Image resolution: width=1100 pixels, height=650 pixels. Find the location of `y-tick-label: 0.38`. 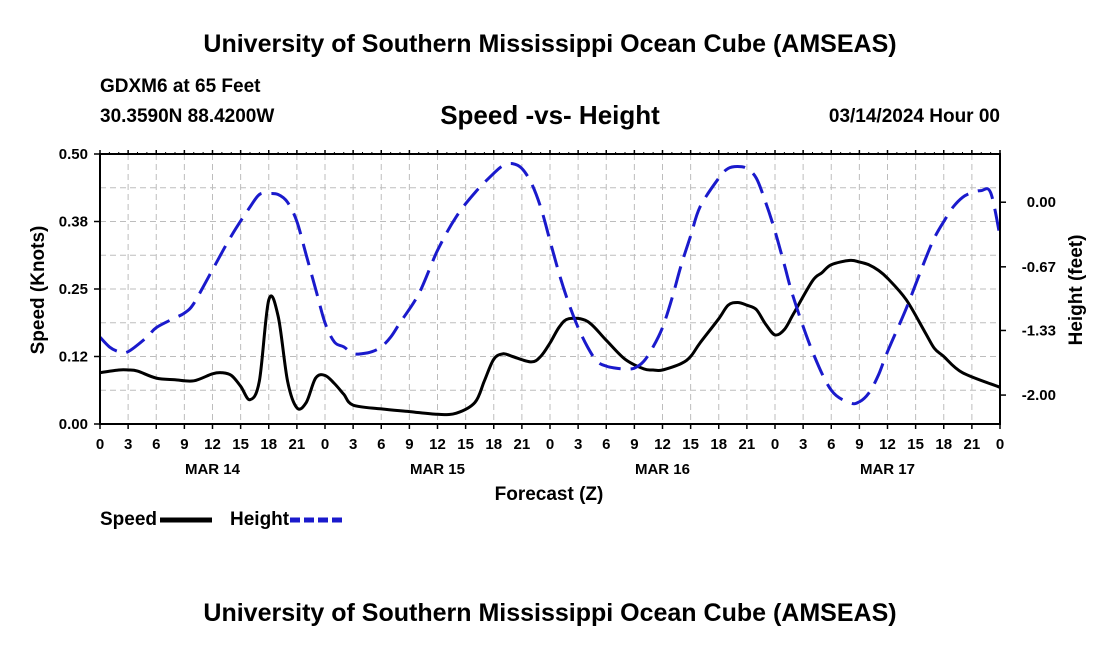

y-tick-label: 0.38 is located at coordinates (73, 222).